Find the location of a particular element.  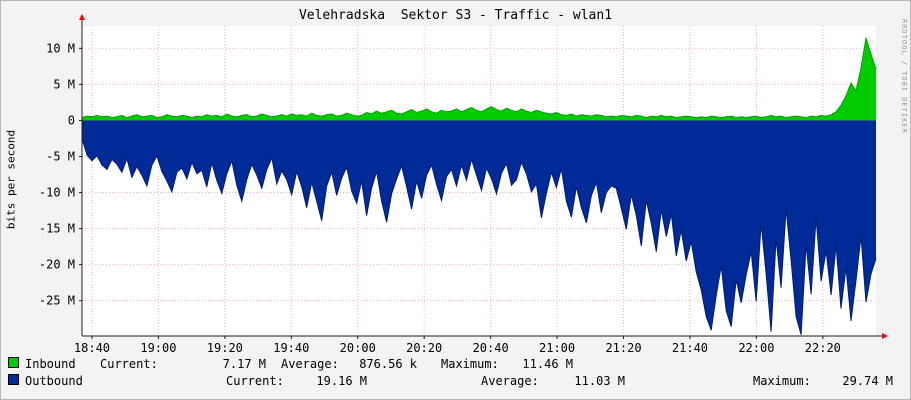

x-tick-label: 21:00 is located at coordinates (557, 348).